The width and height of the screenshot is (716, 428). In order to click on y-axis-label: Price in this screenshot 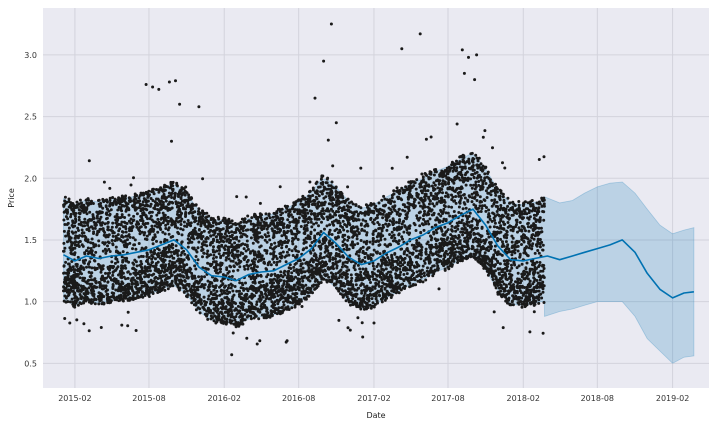, I will do `click(11, 198)`.